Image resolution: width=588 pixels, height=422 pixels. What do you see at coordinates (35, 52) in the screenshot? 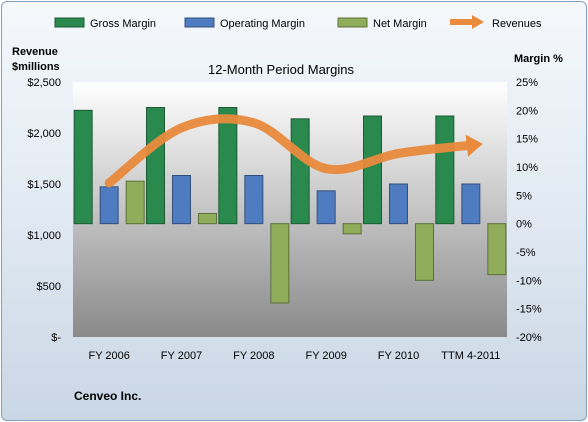
I see `left-axis-label-line1: Revenue` at bounding box center [35, 52].